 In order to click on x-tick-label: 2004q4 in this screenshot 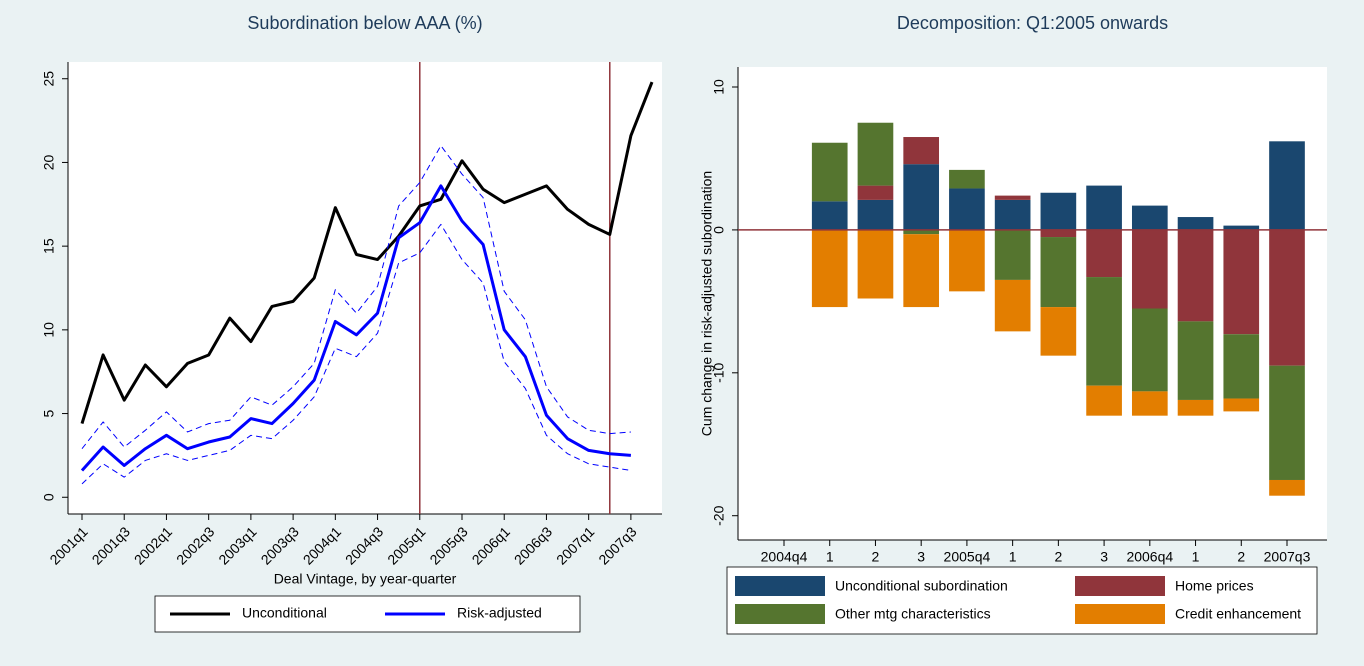, I will do `click(784, 557)`.